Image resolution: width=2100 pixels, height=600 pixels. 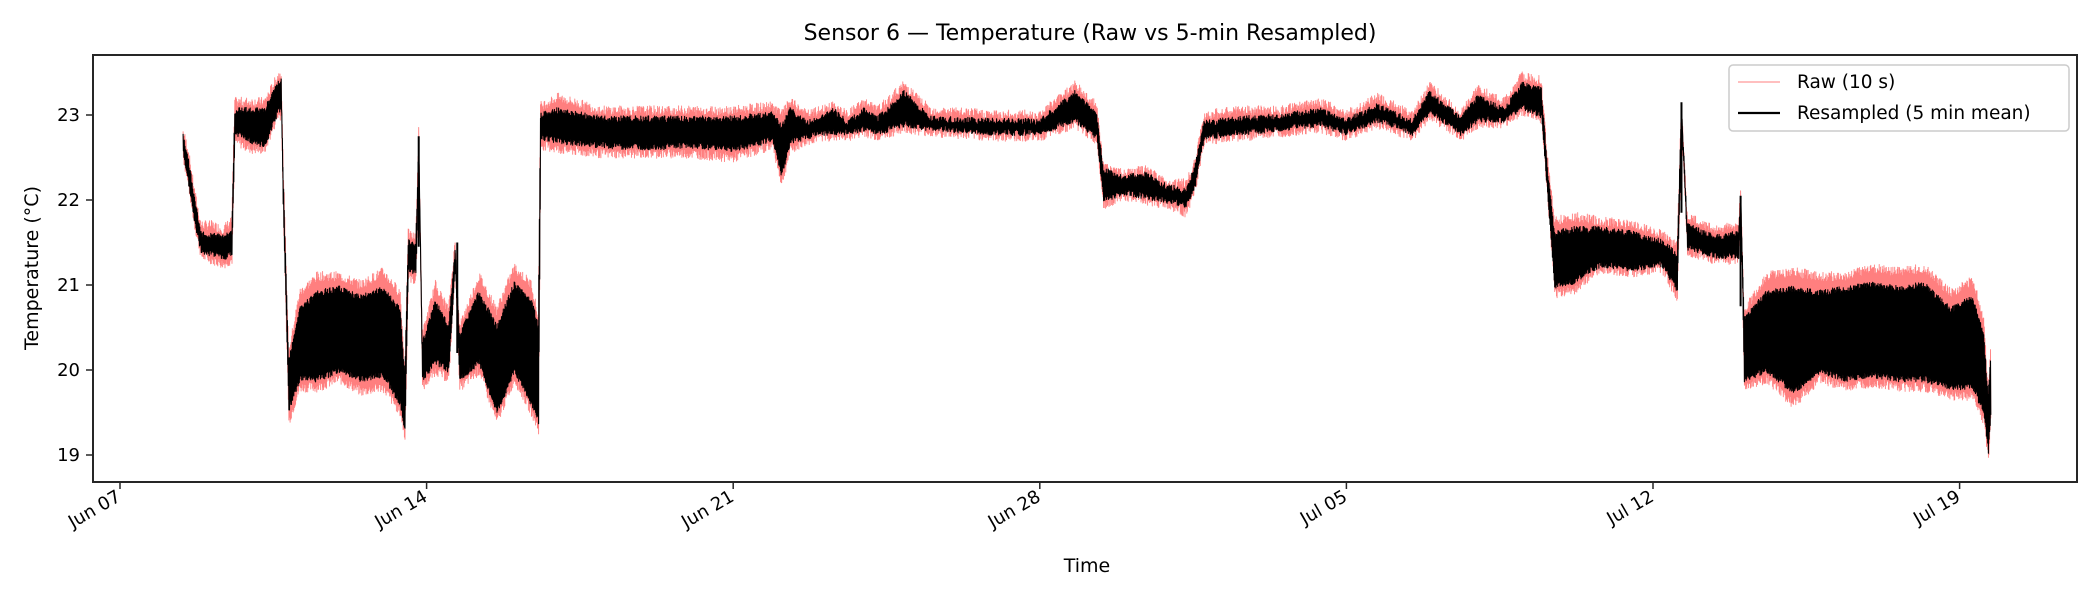 What do you see at coordinates (1087, 566) in the screenshot?
I see `x-axis-label: Time` at bounding box center [1087, 566].